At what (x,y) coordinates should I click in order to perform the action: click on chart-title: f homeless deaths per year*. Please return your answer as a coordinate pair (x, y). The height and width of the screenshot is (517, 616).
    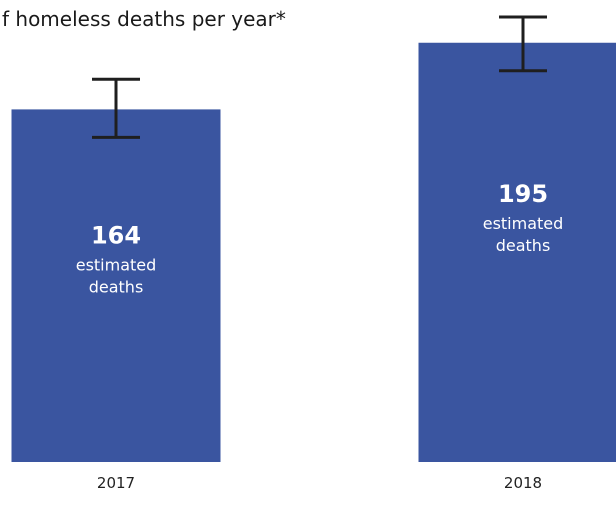
    Looking at the image, I should click on (144, 19).